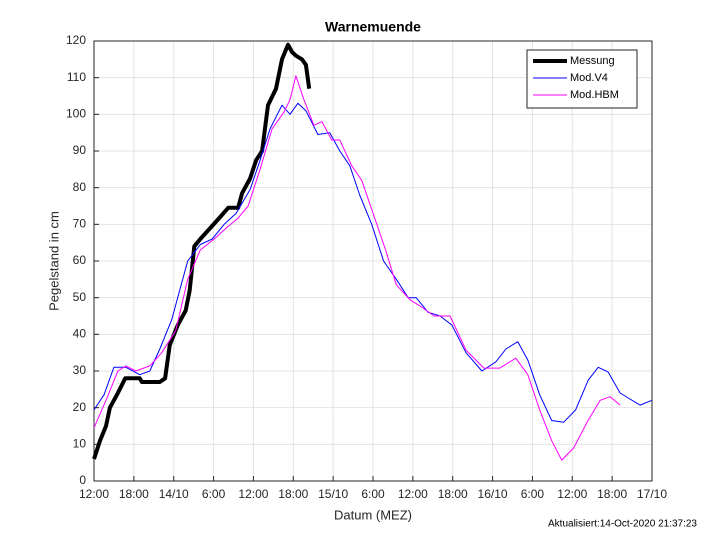 The width and height of the screenshot is (720, 540). What do you see at coordinates (80, 224) in the screenshot?
I see `y-tick-label: 70` at bounding box center [80, 224].